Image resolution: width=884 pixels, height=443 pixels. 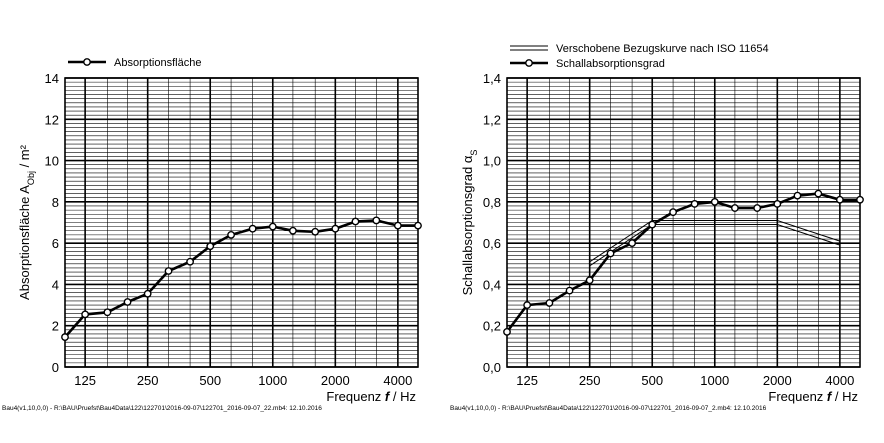 I want to click on y-tick-label: 0,2, so click(x=492, y=326).